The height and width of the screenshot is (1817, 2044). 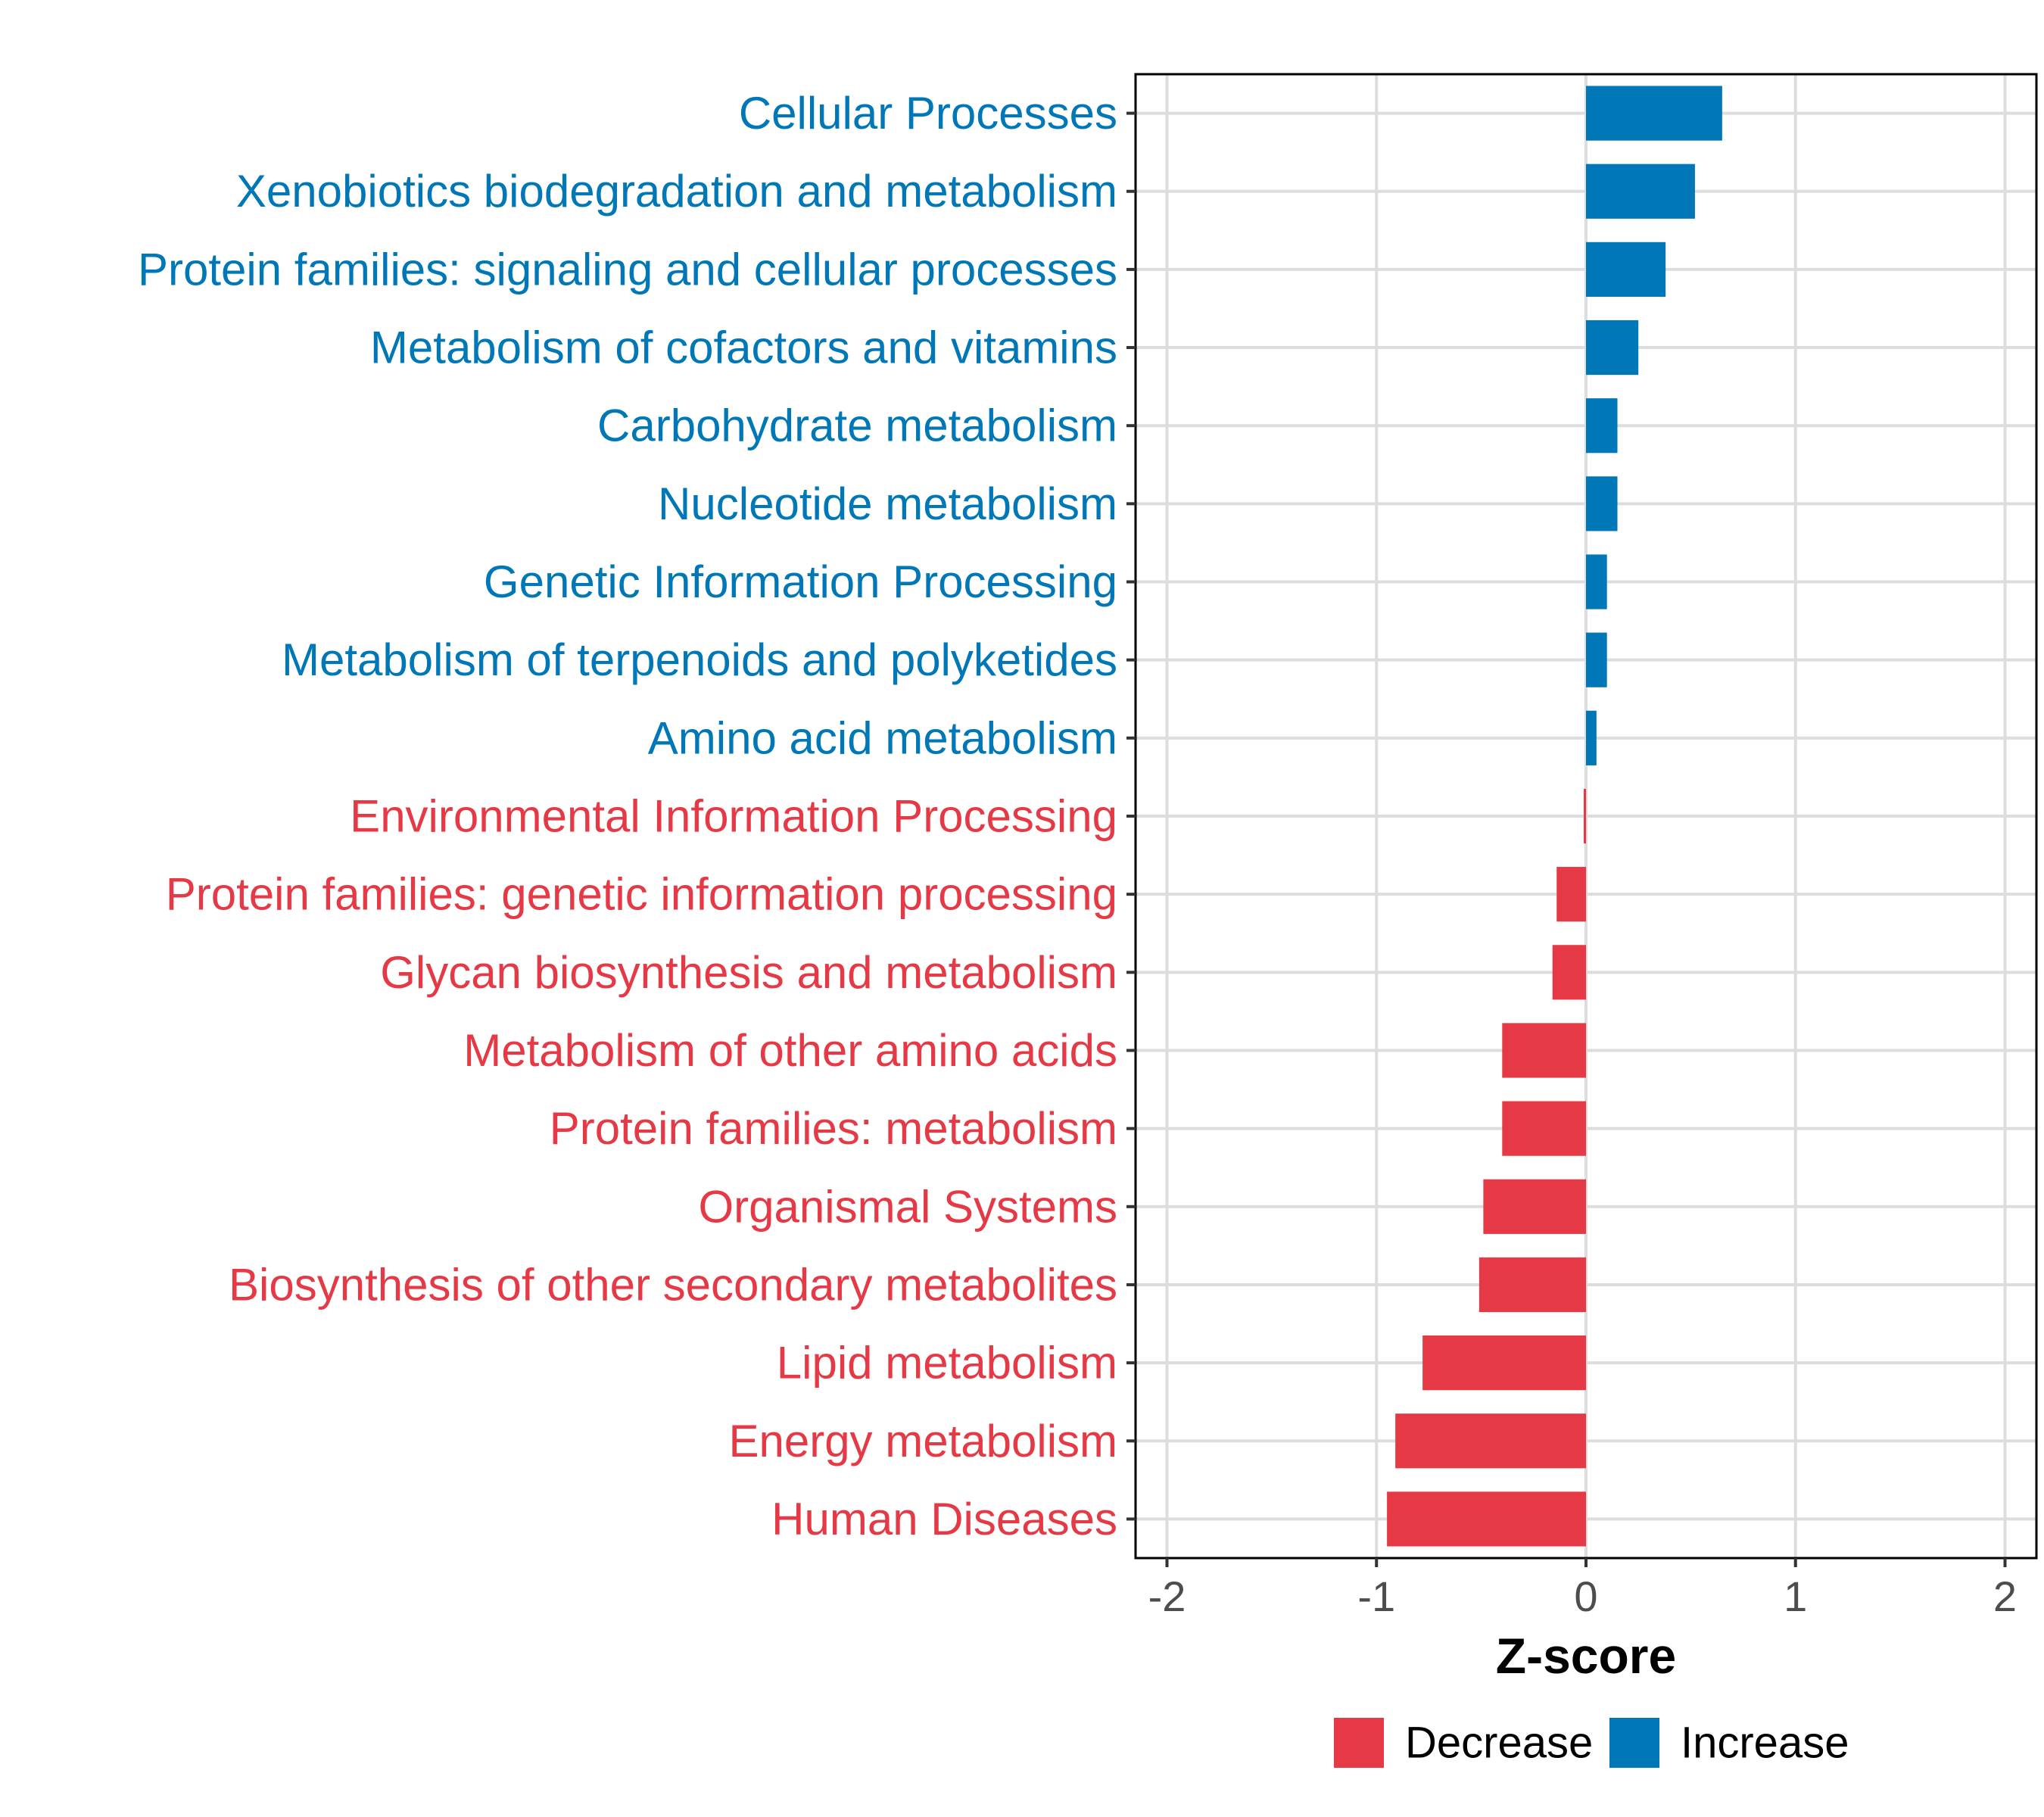 I want to click on x-tick-label: 2, so click(x=2005, y=1596).